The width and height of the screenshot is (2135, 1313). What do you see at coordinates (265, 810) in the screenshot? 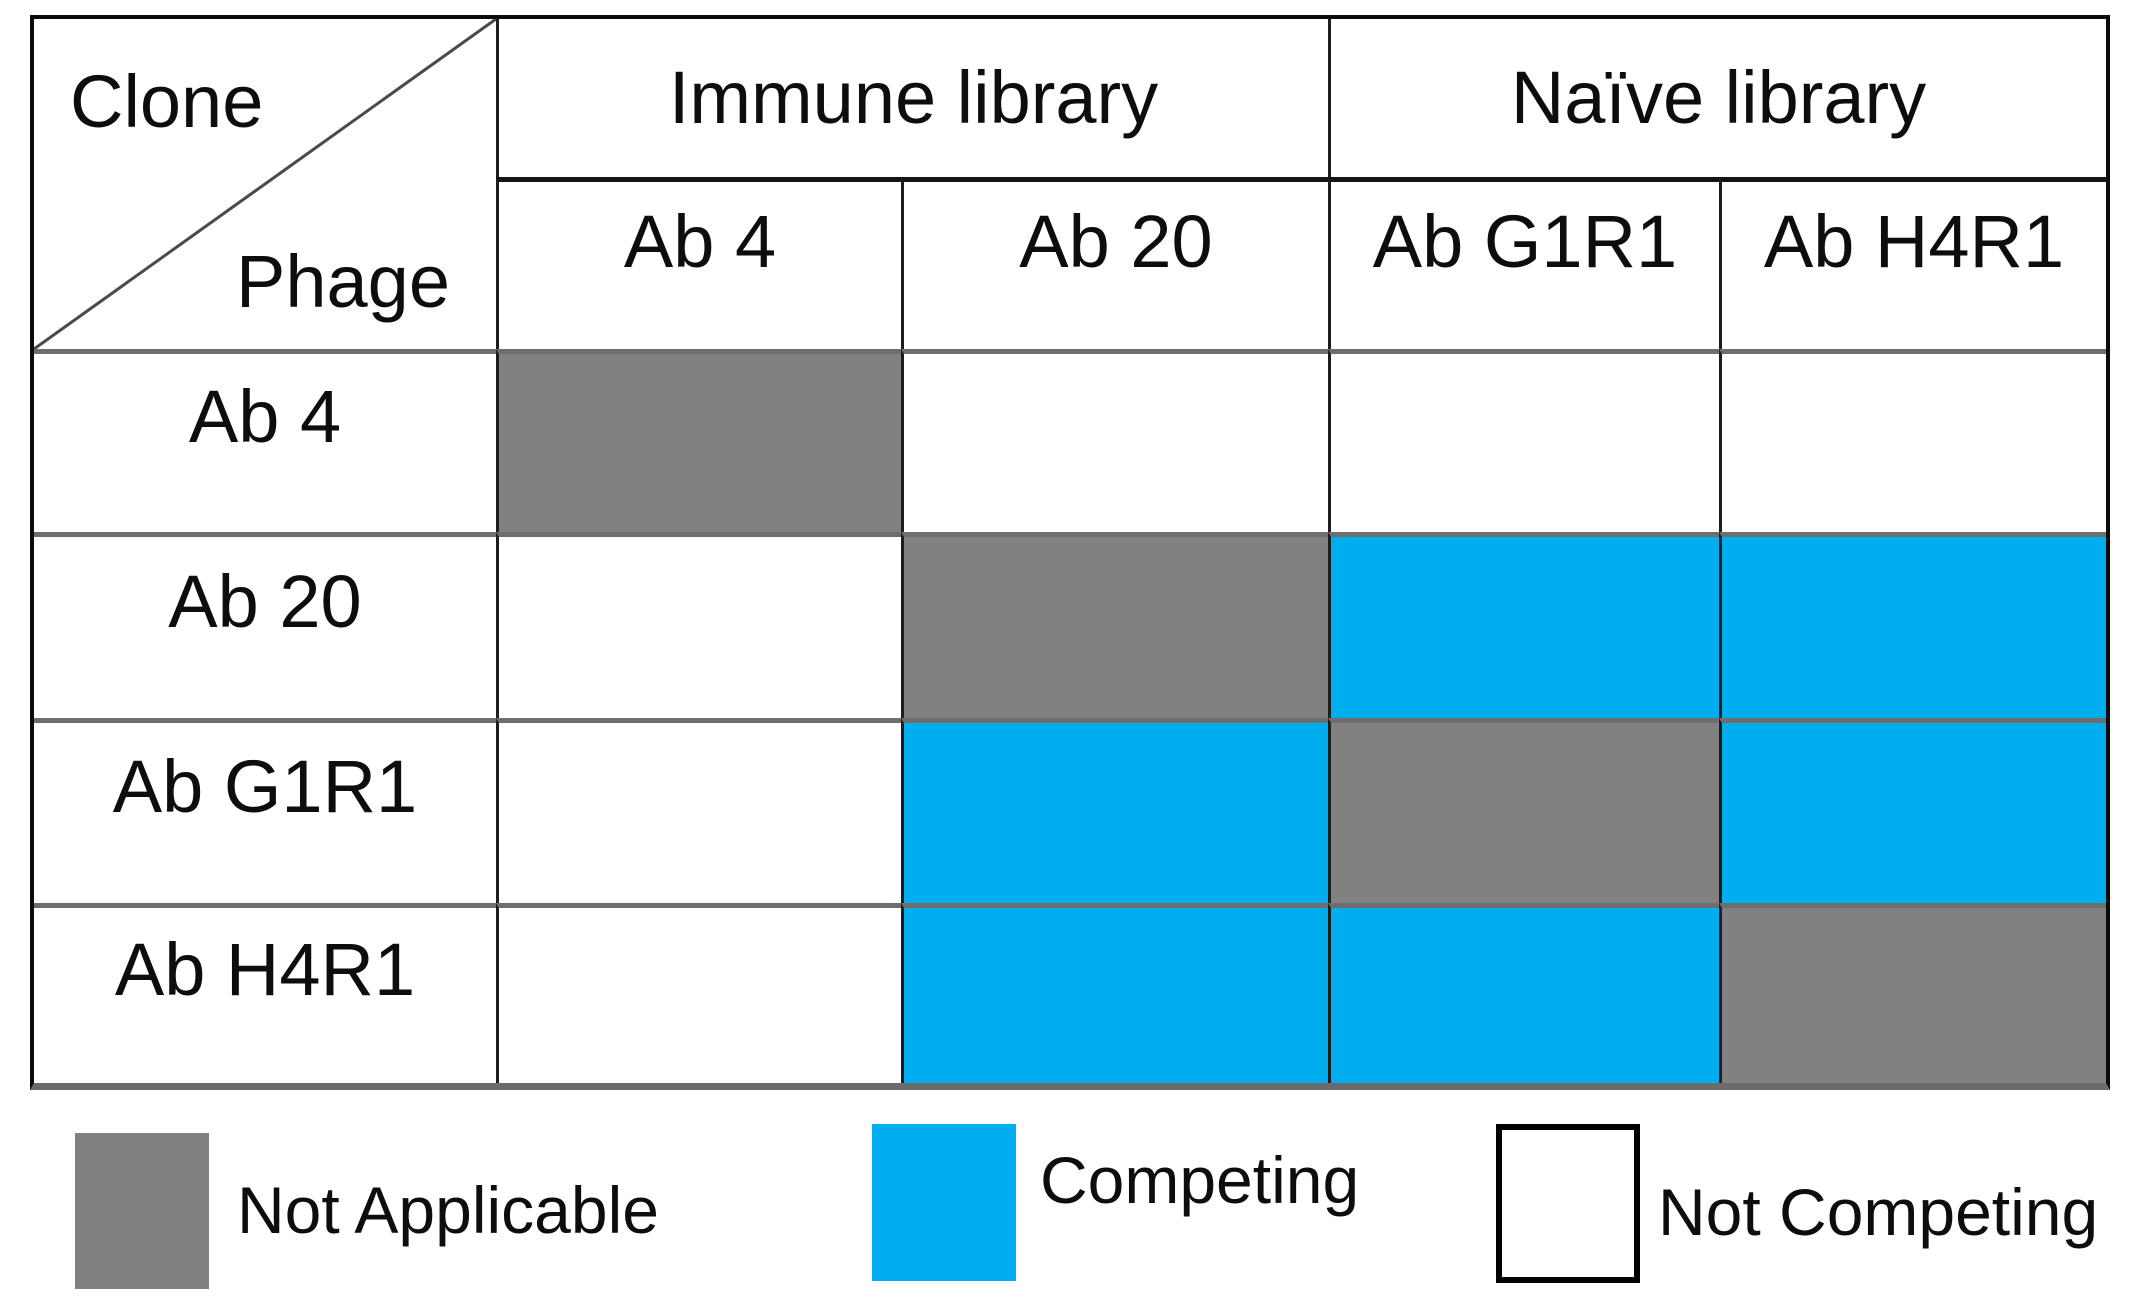
I see `row-header-abg1r1: Ab G1R1` at bounding box center [265, 810].